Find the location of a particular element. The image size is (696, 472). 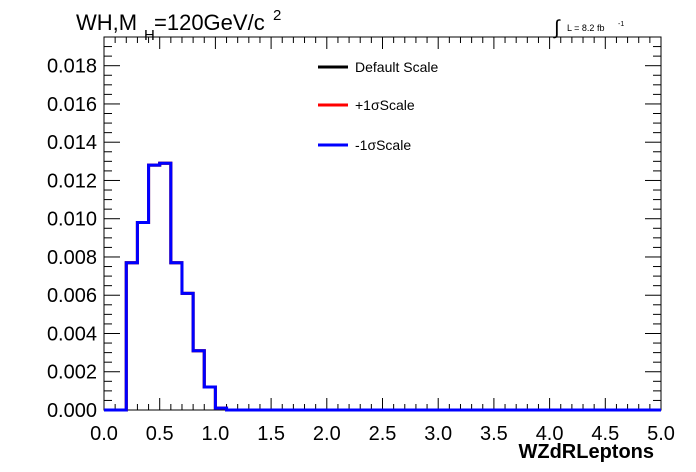

lumi-text: L = 8.2 fb is located at coordinates (585, 28).